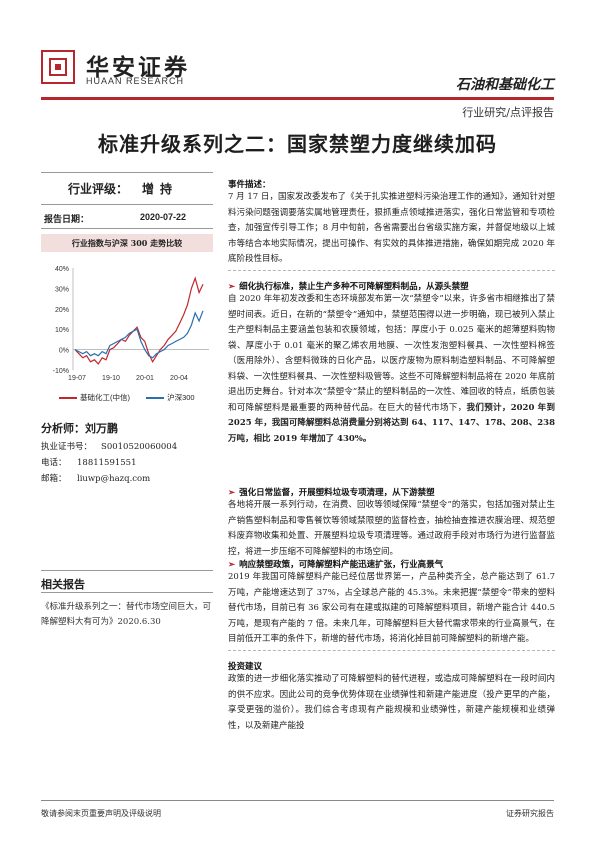  What do you see at coordinates (67, 447) in the screenshot?
I see `license-label: 执业证书号：` at bounding box center [67, 447].